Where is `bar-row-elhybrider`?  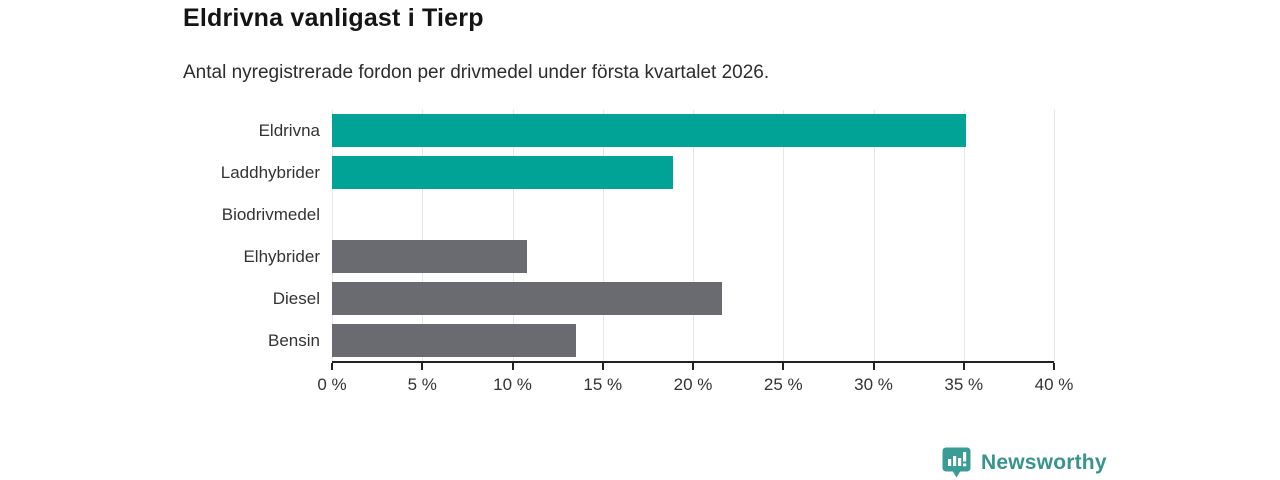 bar-row-elhybrider is located at coordinates (693, 257).